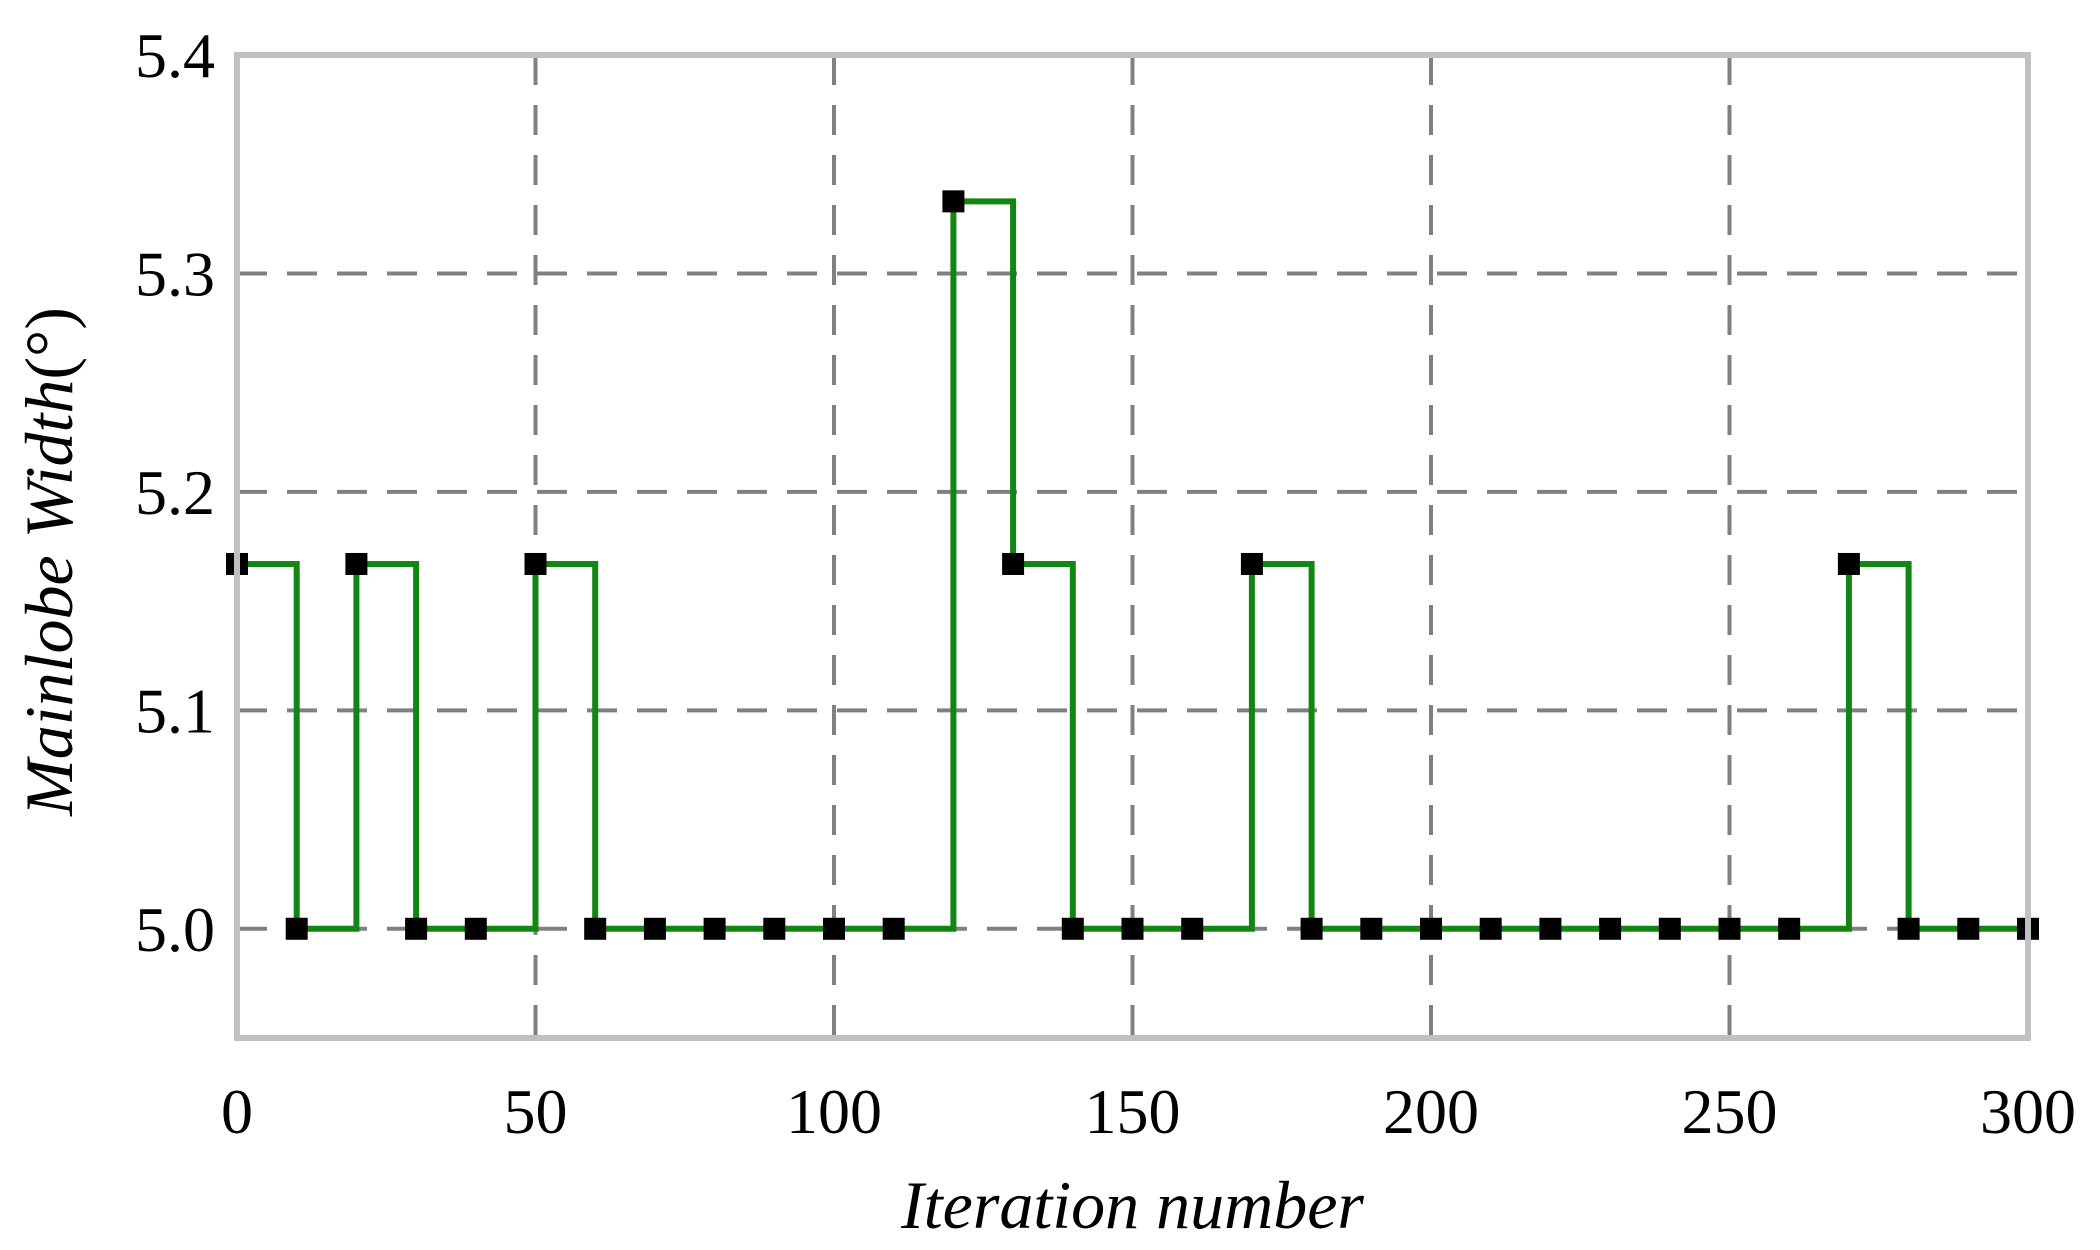 This screenshot has height=1250, width=2100. Describe the element at coordinates (1133, 1111) in the screenshot. I see `x-tick-label: 150` at that location.